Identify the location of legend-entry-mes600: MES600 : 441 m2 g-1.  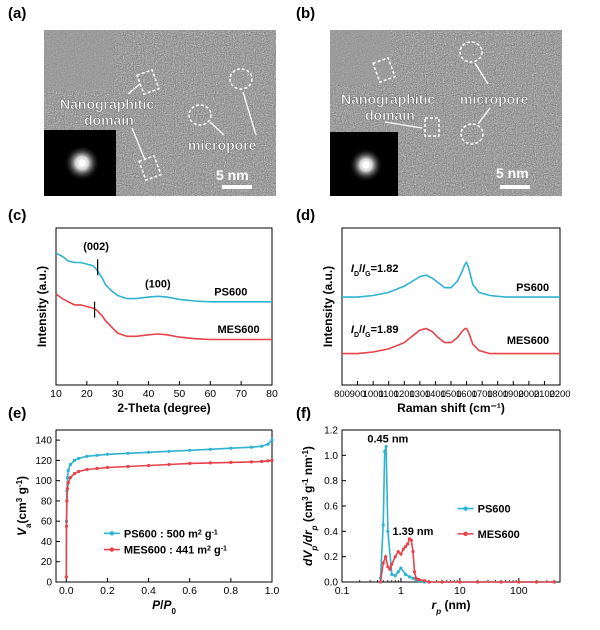
(175, 551).